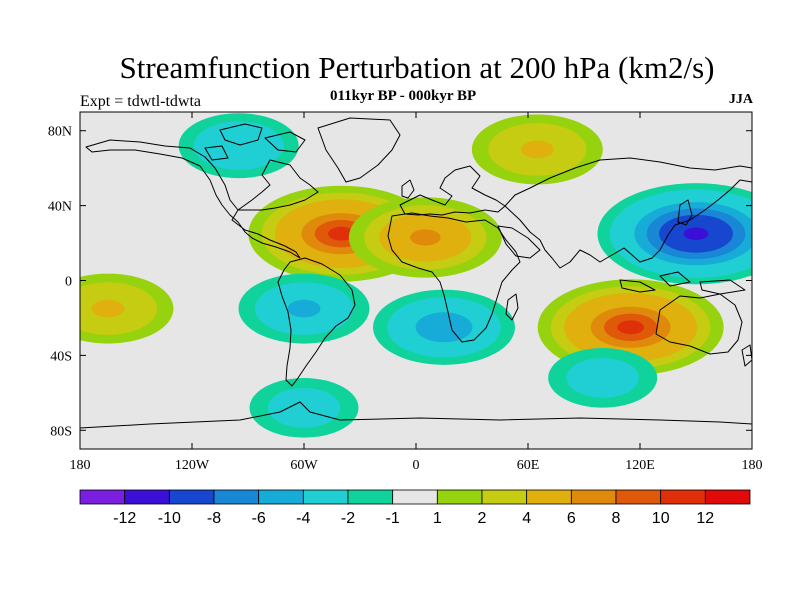 This screenshot has height=600, width=800. Describe the element at coordinates (60, 132) in the screenshot. I see `y-tick-label: 80N` at that location.